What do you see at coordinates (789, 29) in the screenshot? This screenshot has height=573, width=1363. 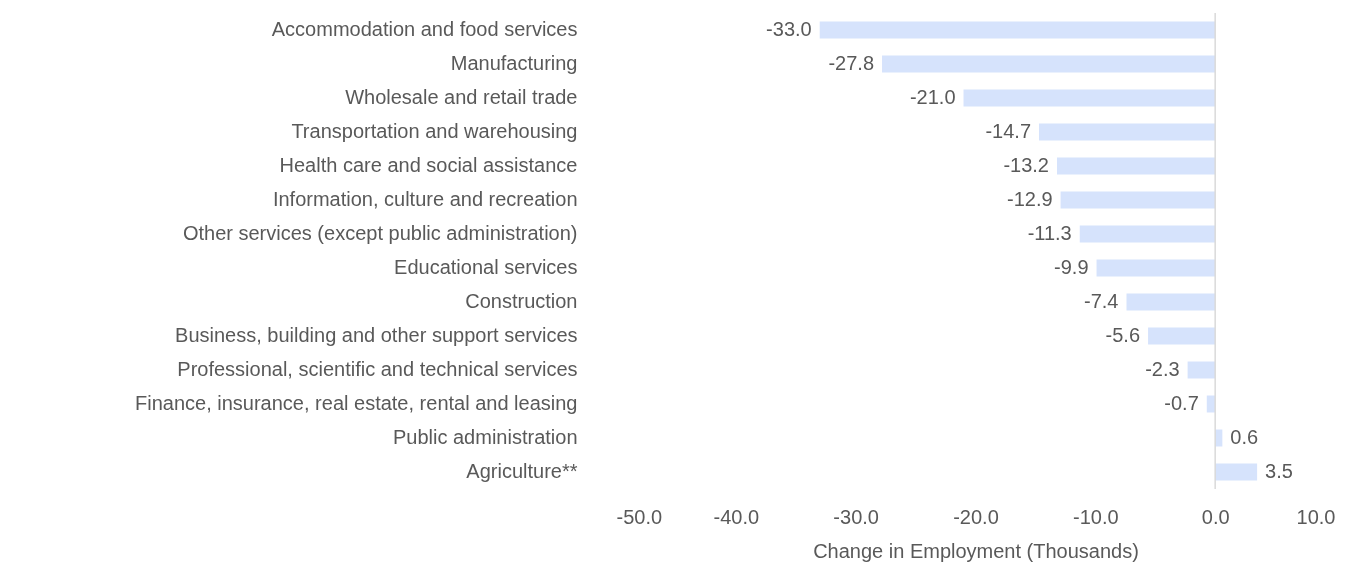 I see `data-label: -33.0` at bounding box center [789, 29].